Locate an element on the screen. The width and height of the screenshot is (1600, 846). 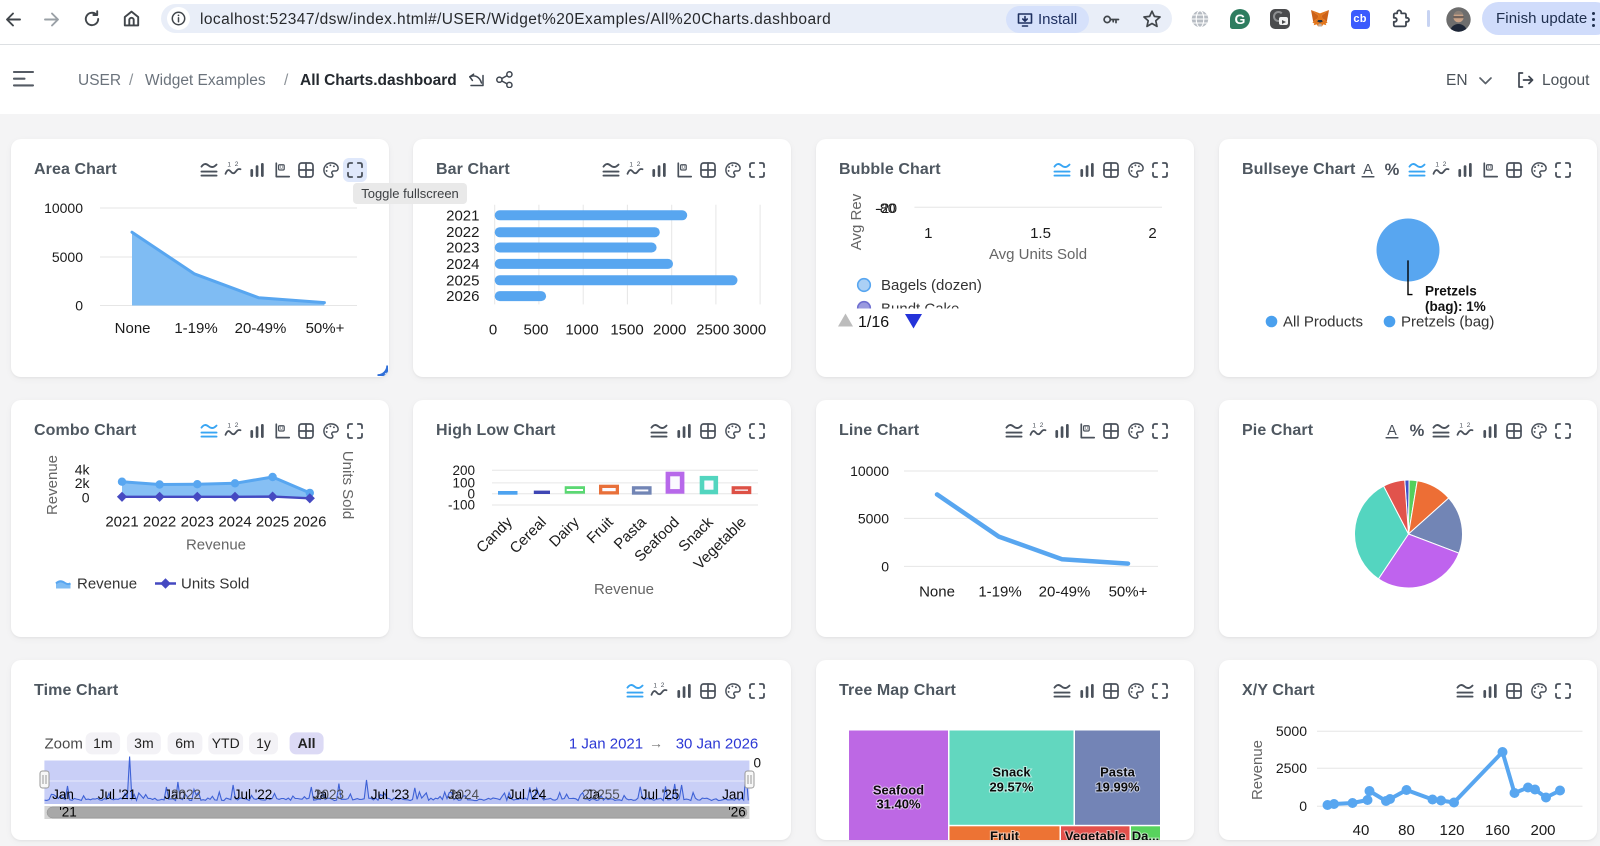
svg-text: -20 is located at coordinates (887, 208).